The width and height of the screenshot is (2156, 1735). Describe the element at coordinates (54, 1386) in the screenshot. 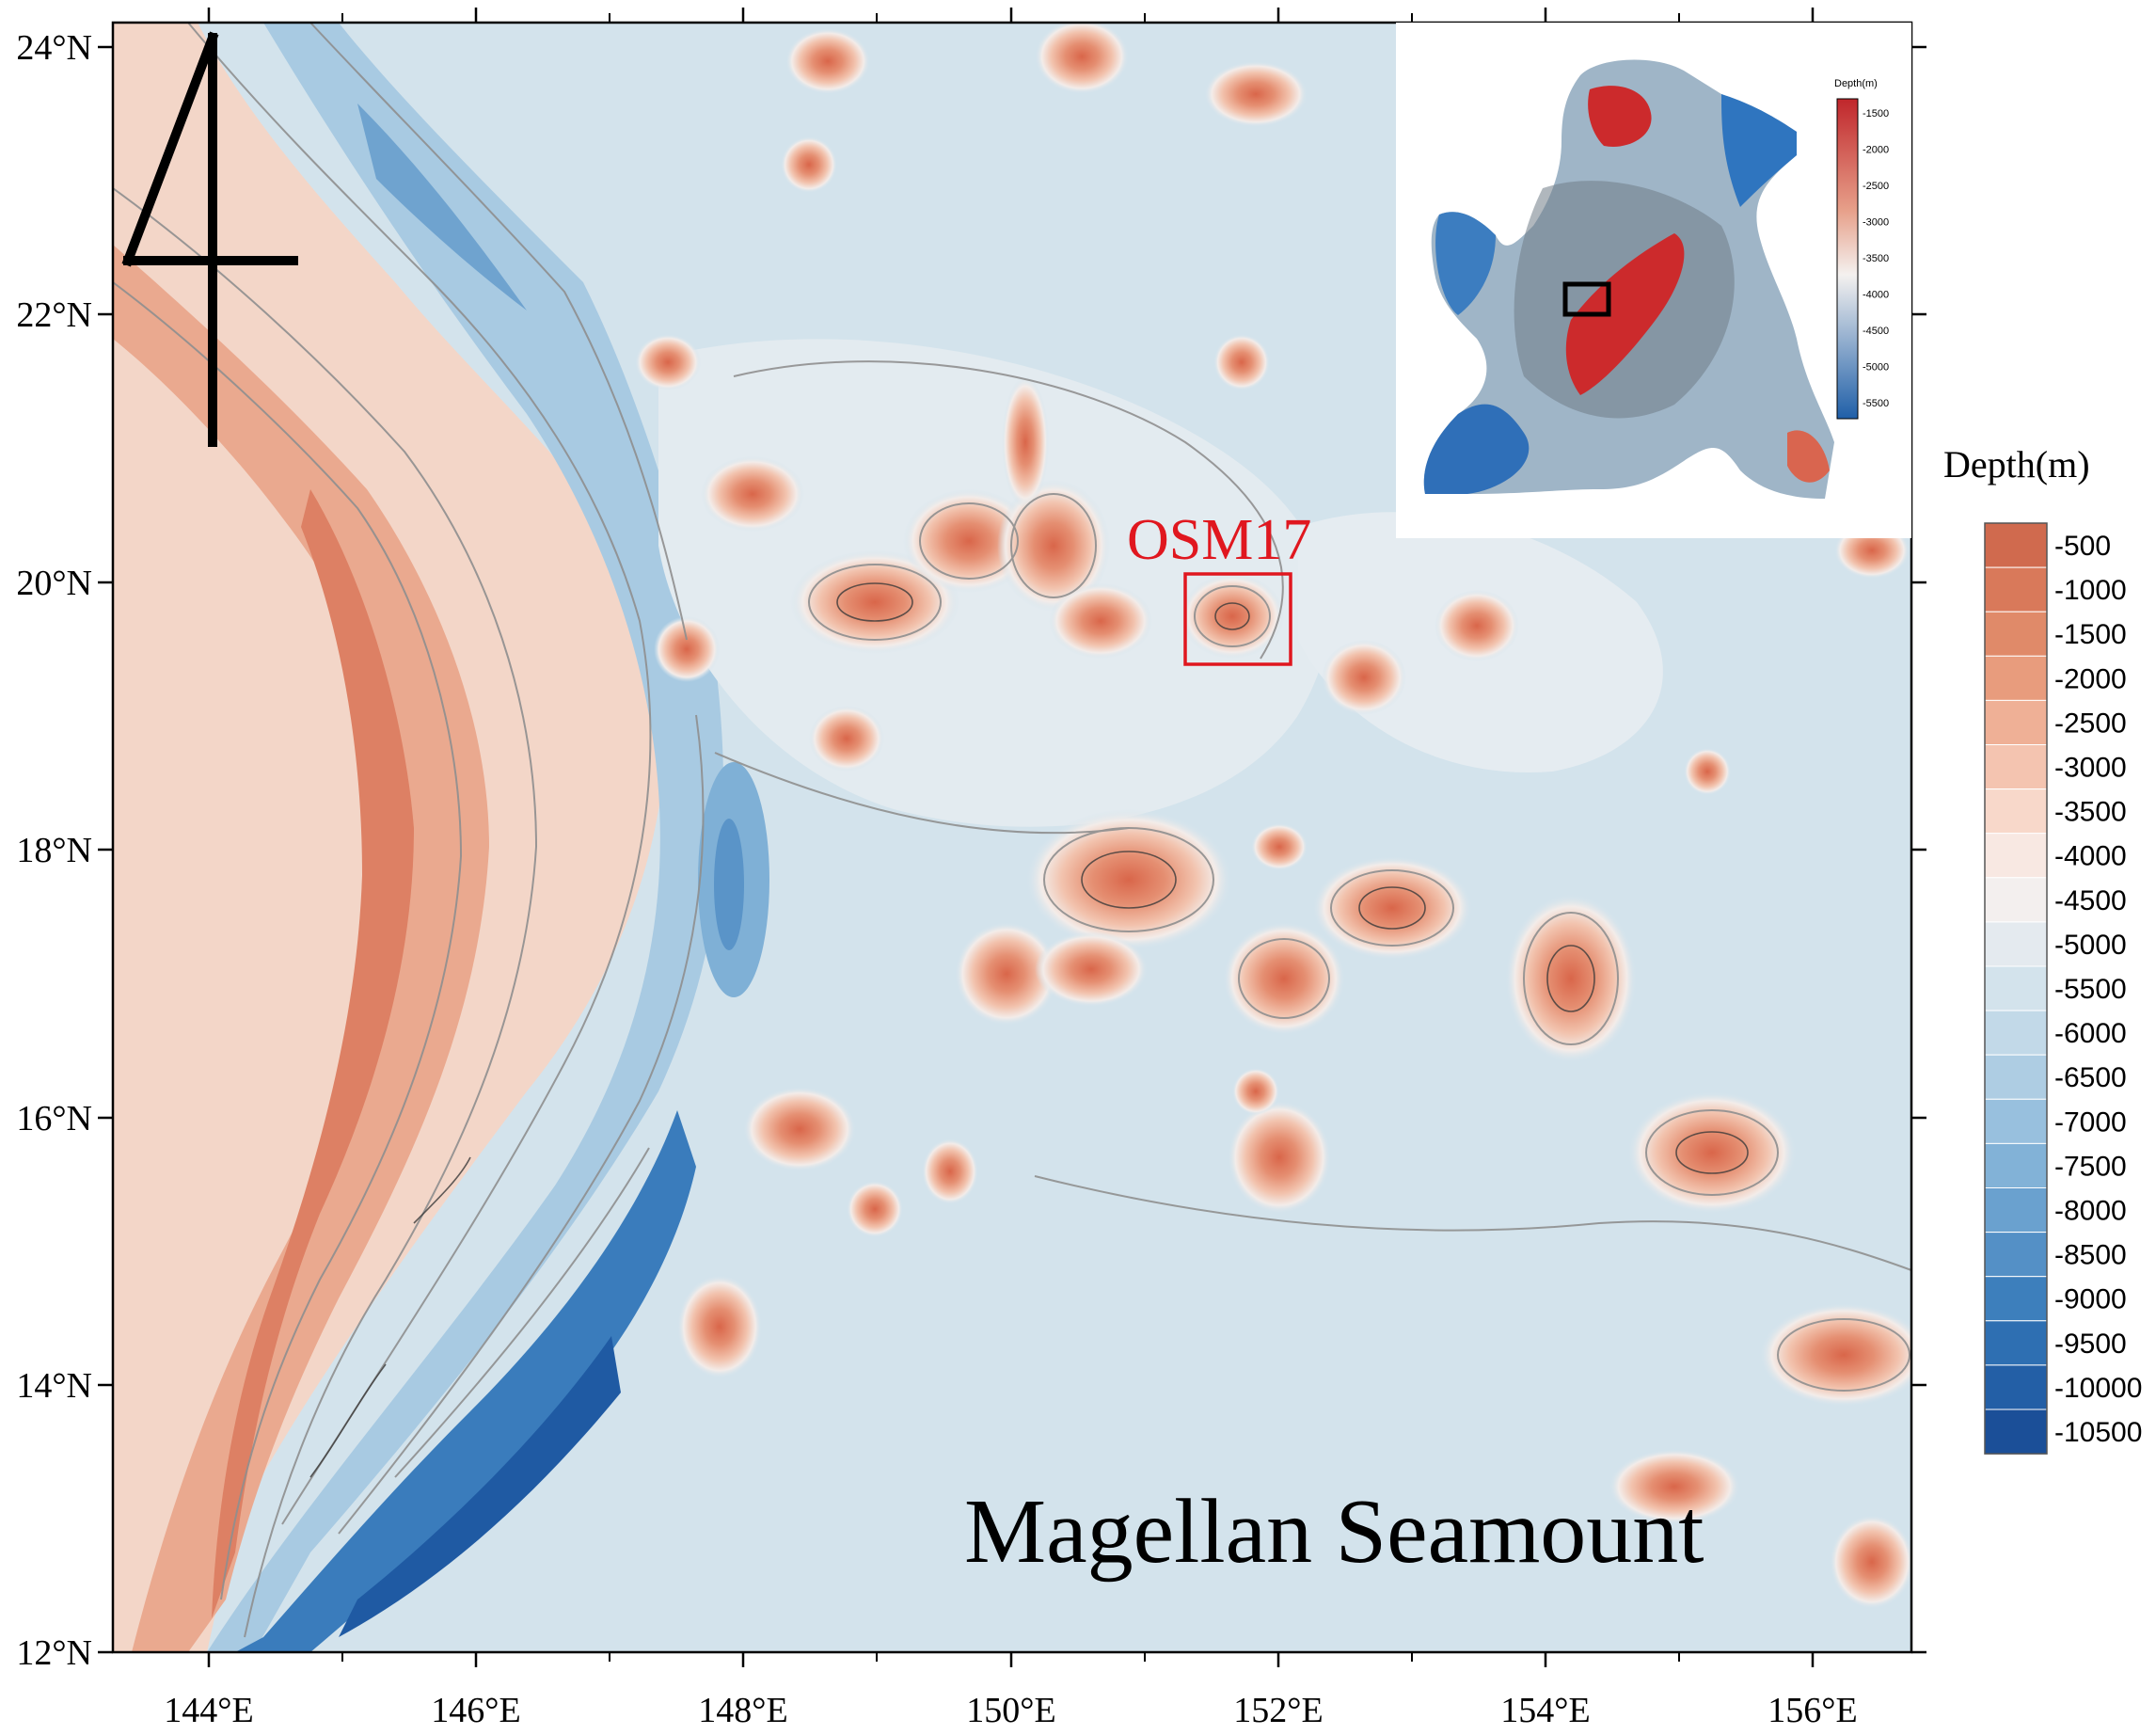

I see `lat-label: 14°N` at that location.